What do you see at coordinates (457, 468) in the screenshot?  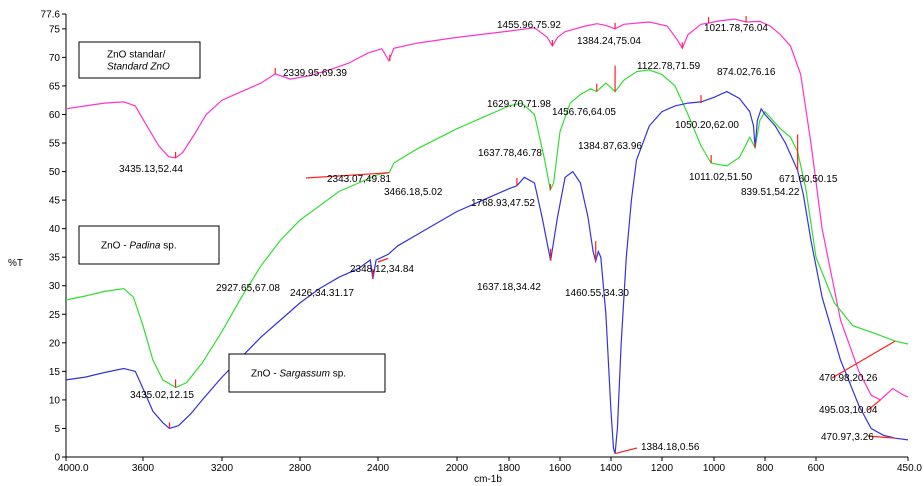 I see `x-tick-label: 2000` at bounding box center [457, 468].